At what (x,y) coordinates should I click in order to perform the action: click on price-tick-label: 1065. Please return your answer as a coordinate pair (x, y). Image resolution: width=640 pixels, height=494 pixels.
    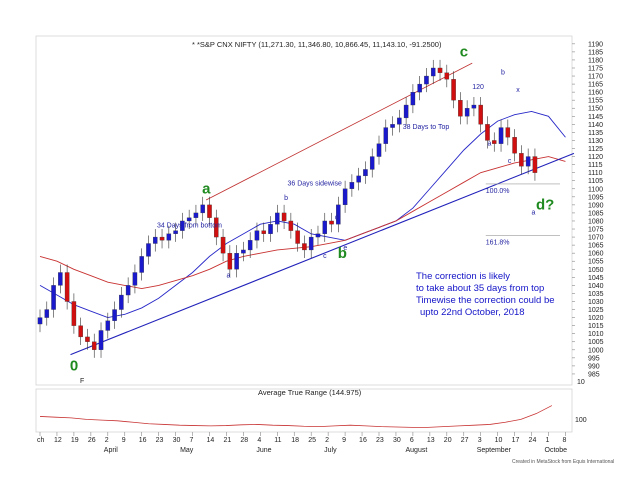
    Looking at the image, I should click on (596, 246).